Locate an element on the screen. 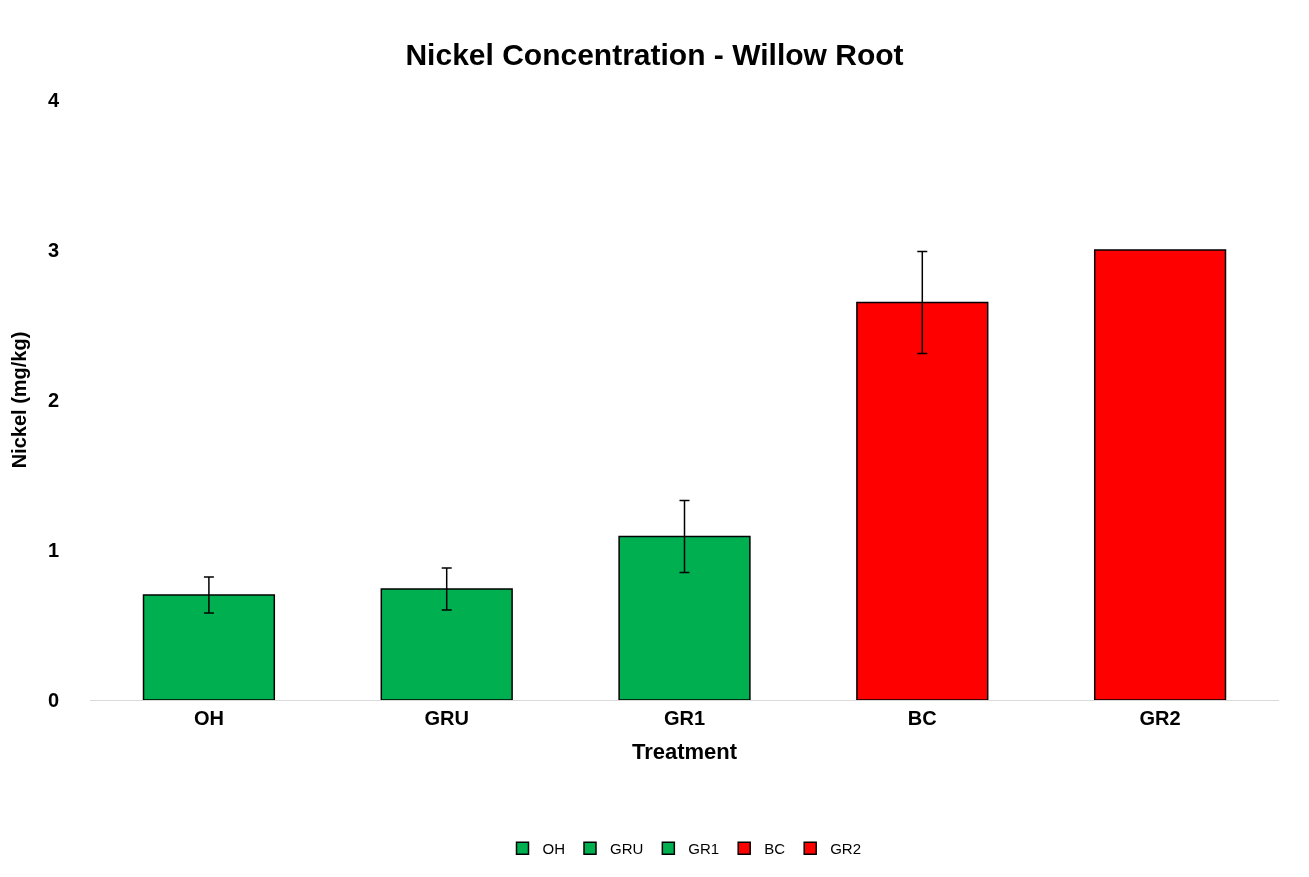  x-axis-title: Treatment is located at coordinates (684, 751).